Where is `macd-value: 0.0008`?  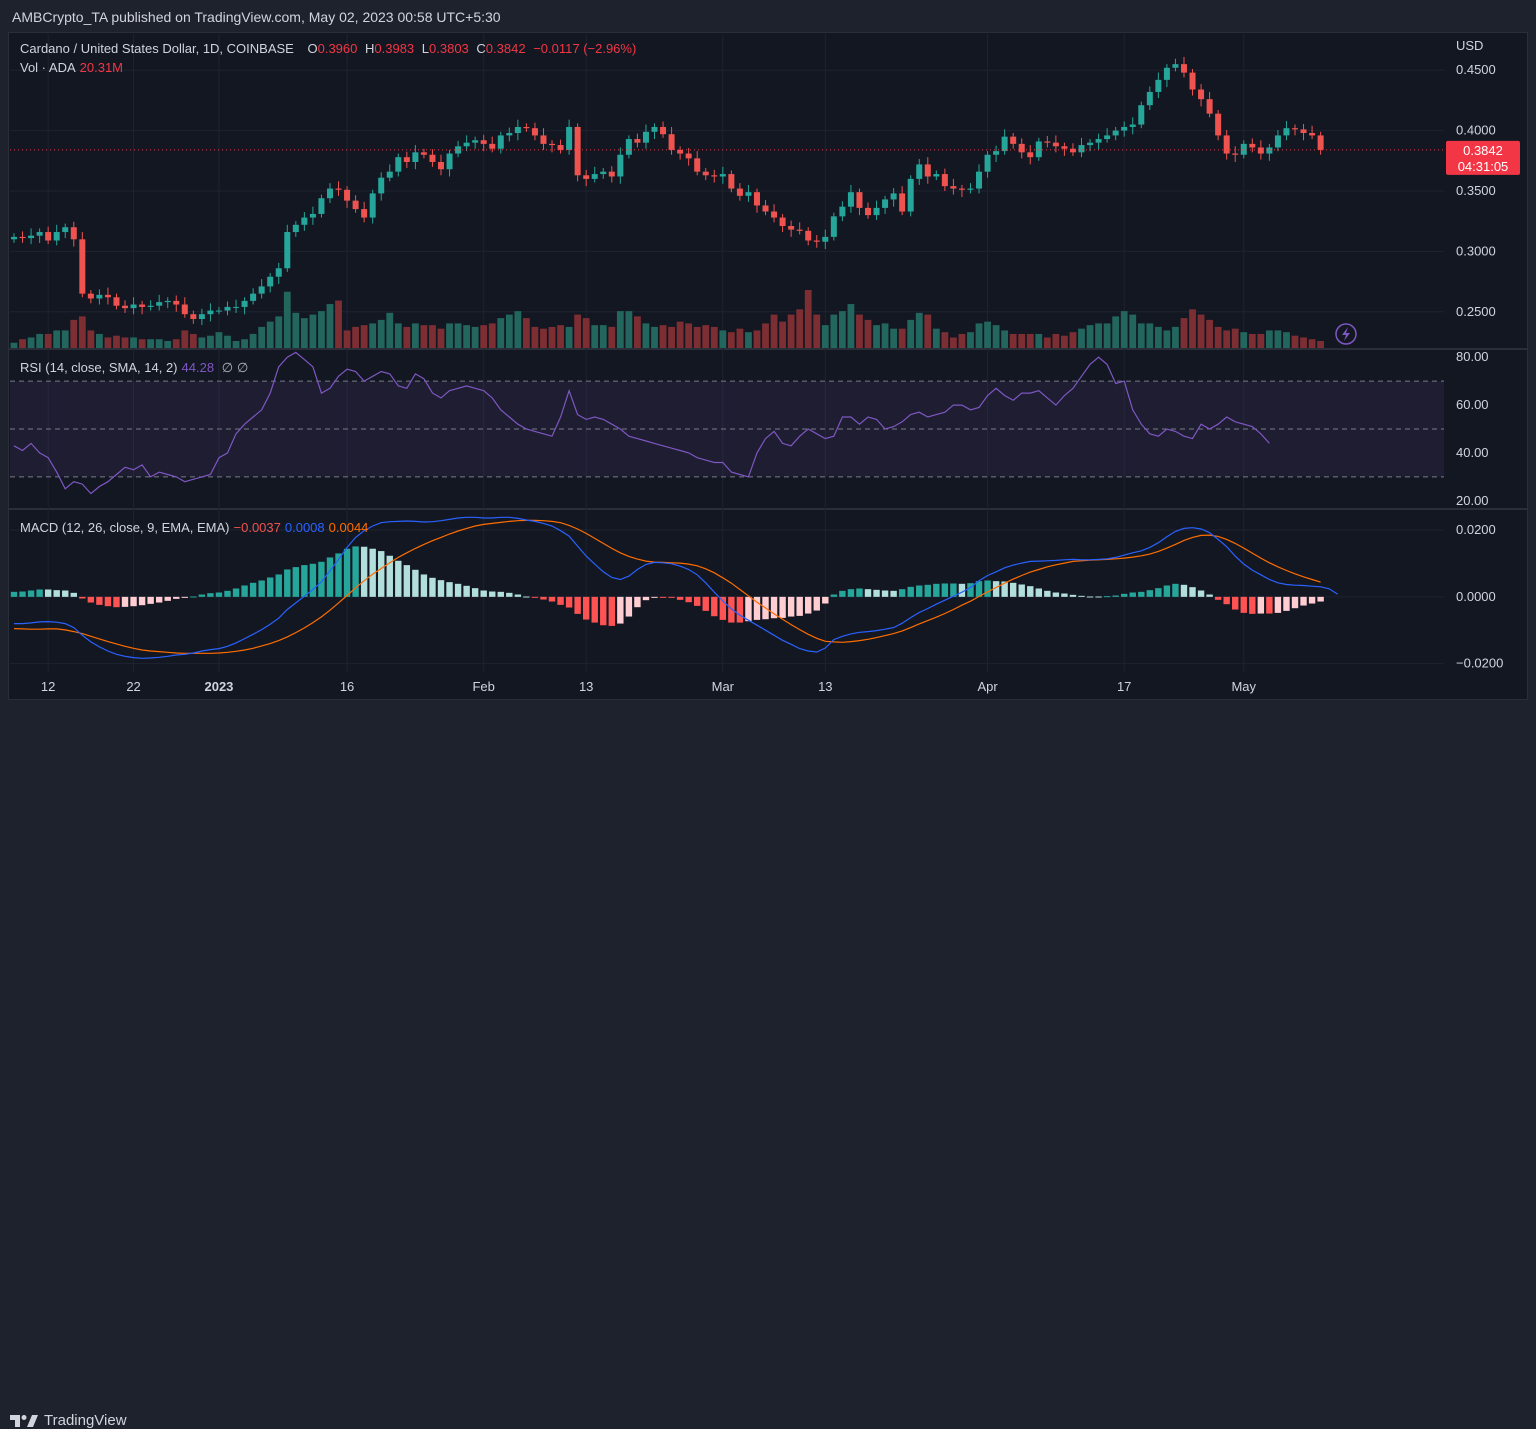 macd-value: 0.0008 is located at coordinates (304, 527).